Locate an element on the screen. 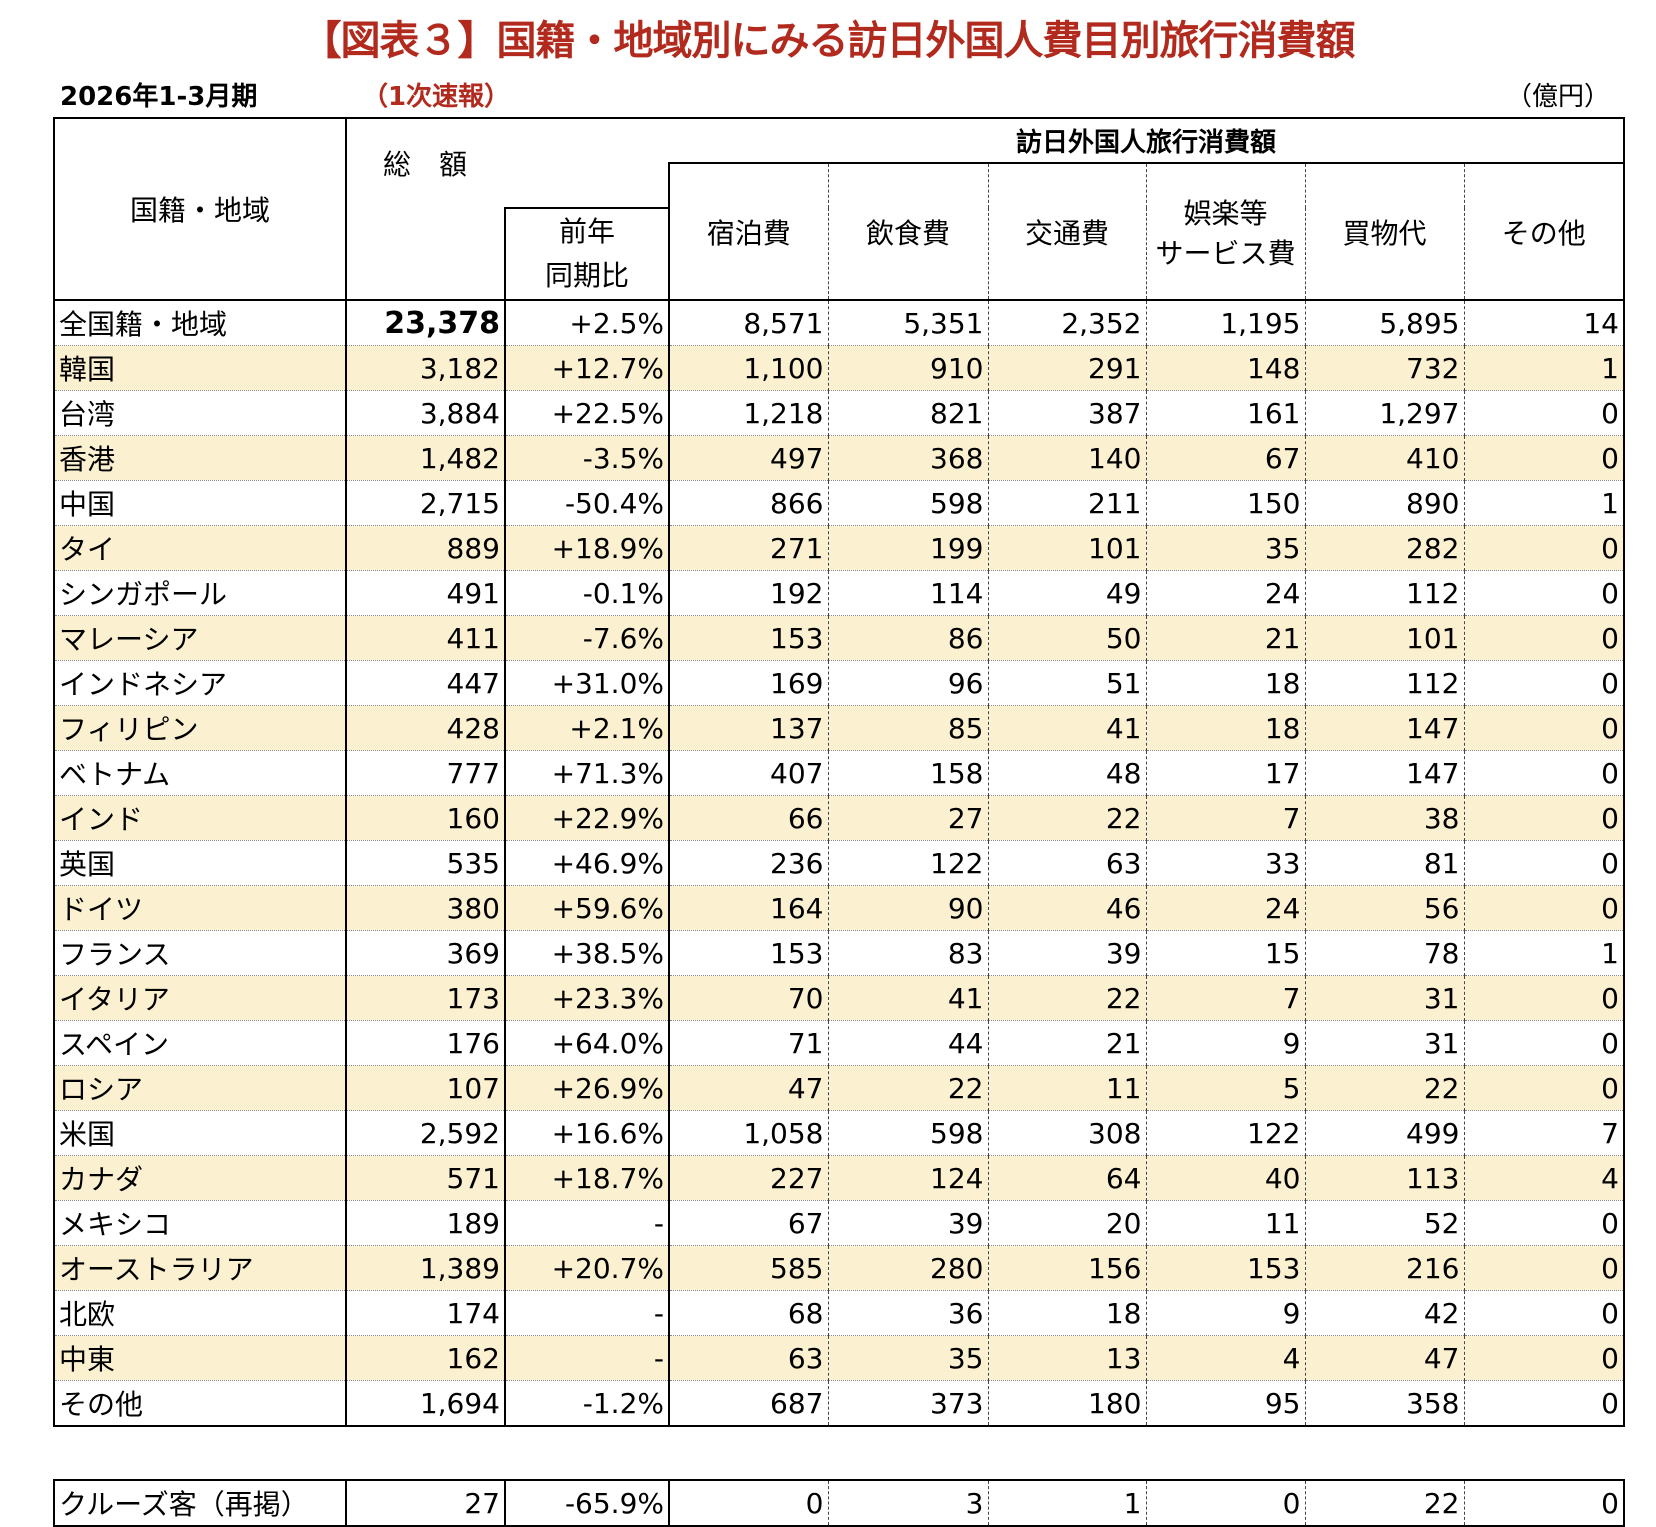 The height and width of the screenshot is (1527, 1656). cell-yoy: +22.5% is located at coordinates (586, 413).